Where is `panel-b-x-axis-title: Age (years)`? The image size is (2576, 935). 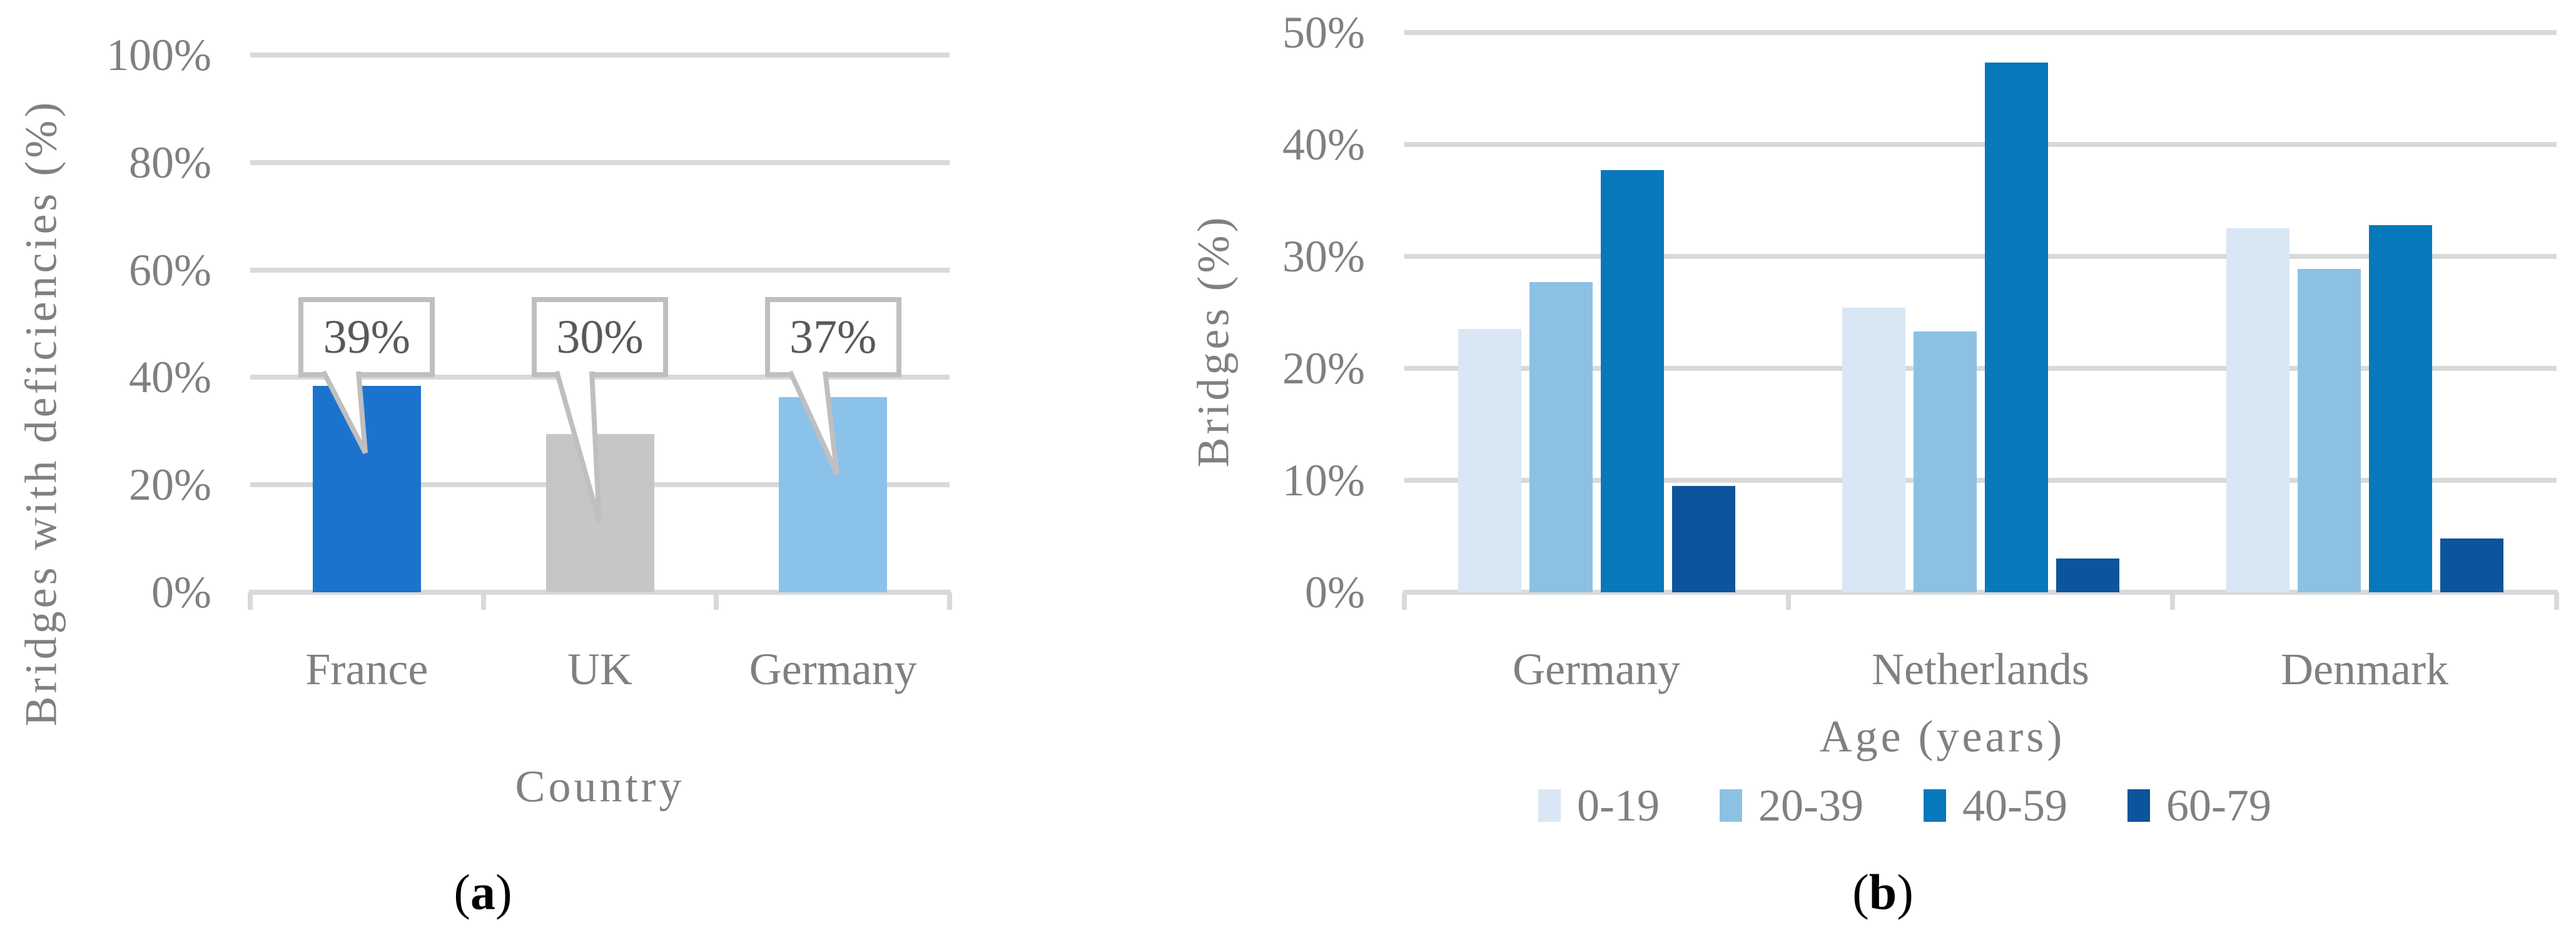
panel-b-x-axis-title: Age (years) is located at coordinates (1942, 736).